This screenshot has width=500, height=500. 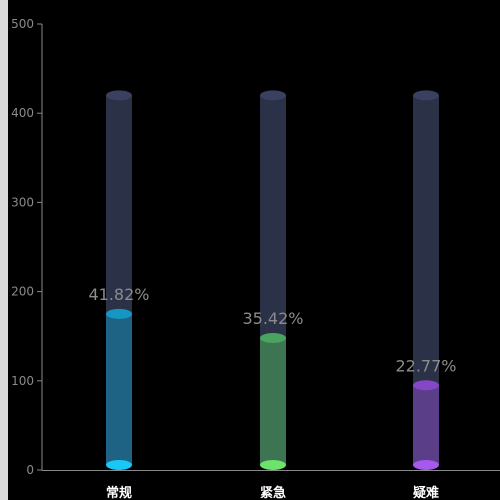 What do you see at coordinates (30, 470) in the screenshot?
I see `y-tick-label: 0` at bounding box center [30, 470].